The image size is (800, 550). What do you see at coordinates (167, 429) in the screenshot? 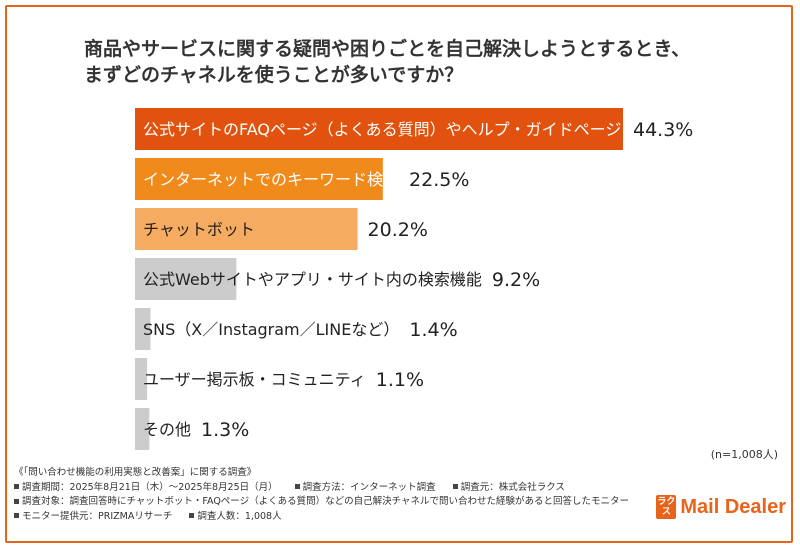
I see `category-label-7: その他` at bounding box center [167, 429].